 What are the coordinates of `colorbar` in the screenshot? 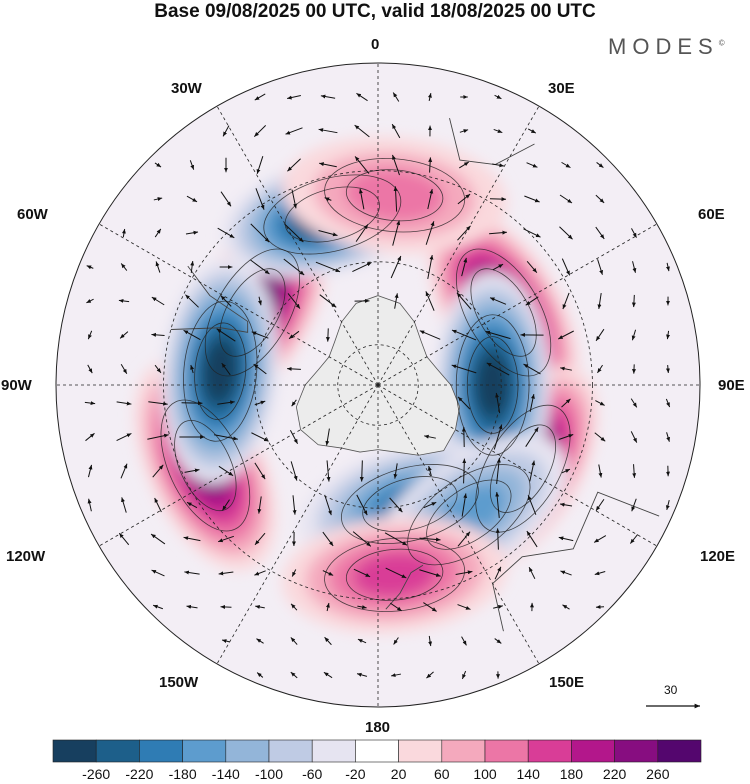 It's located at (377, 751).